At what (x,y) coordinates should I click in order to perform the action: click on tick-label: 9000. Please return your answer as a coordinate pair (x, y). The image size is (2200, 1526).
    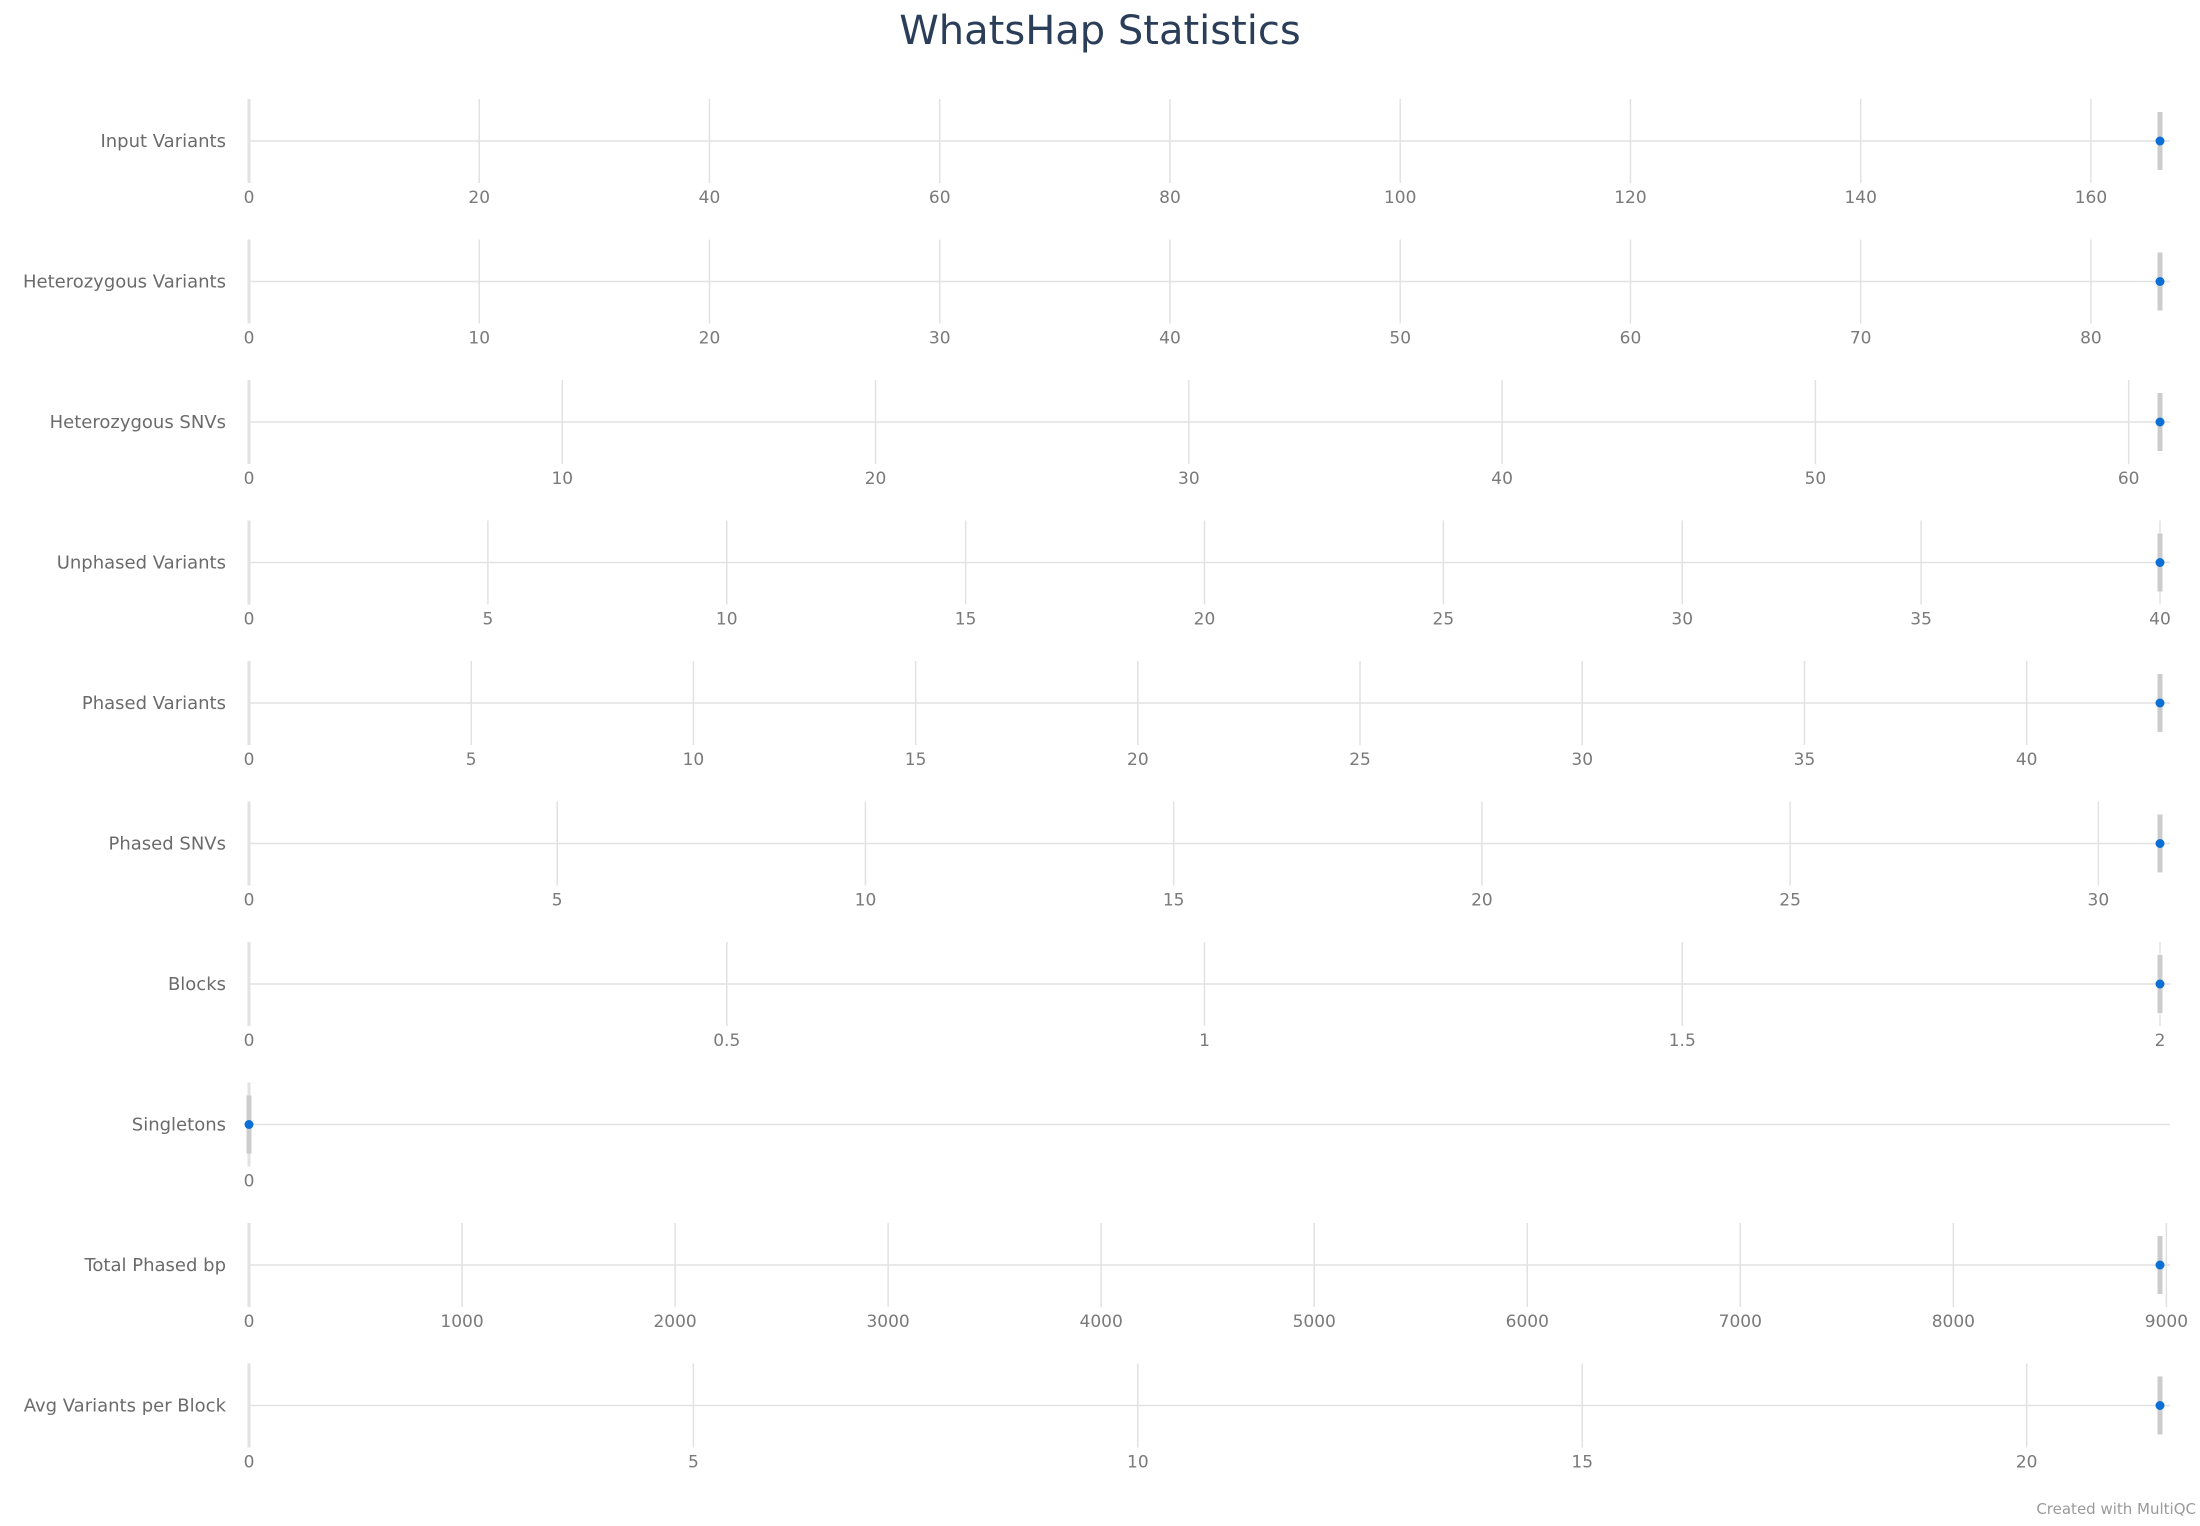
    Looking at the image, I should click on (2166, 1322).